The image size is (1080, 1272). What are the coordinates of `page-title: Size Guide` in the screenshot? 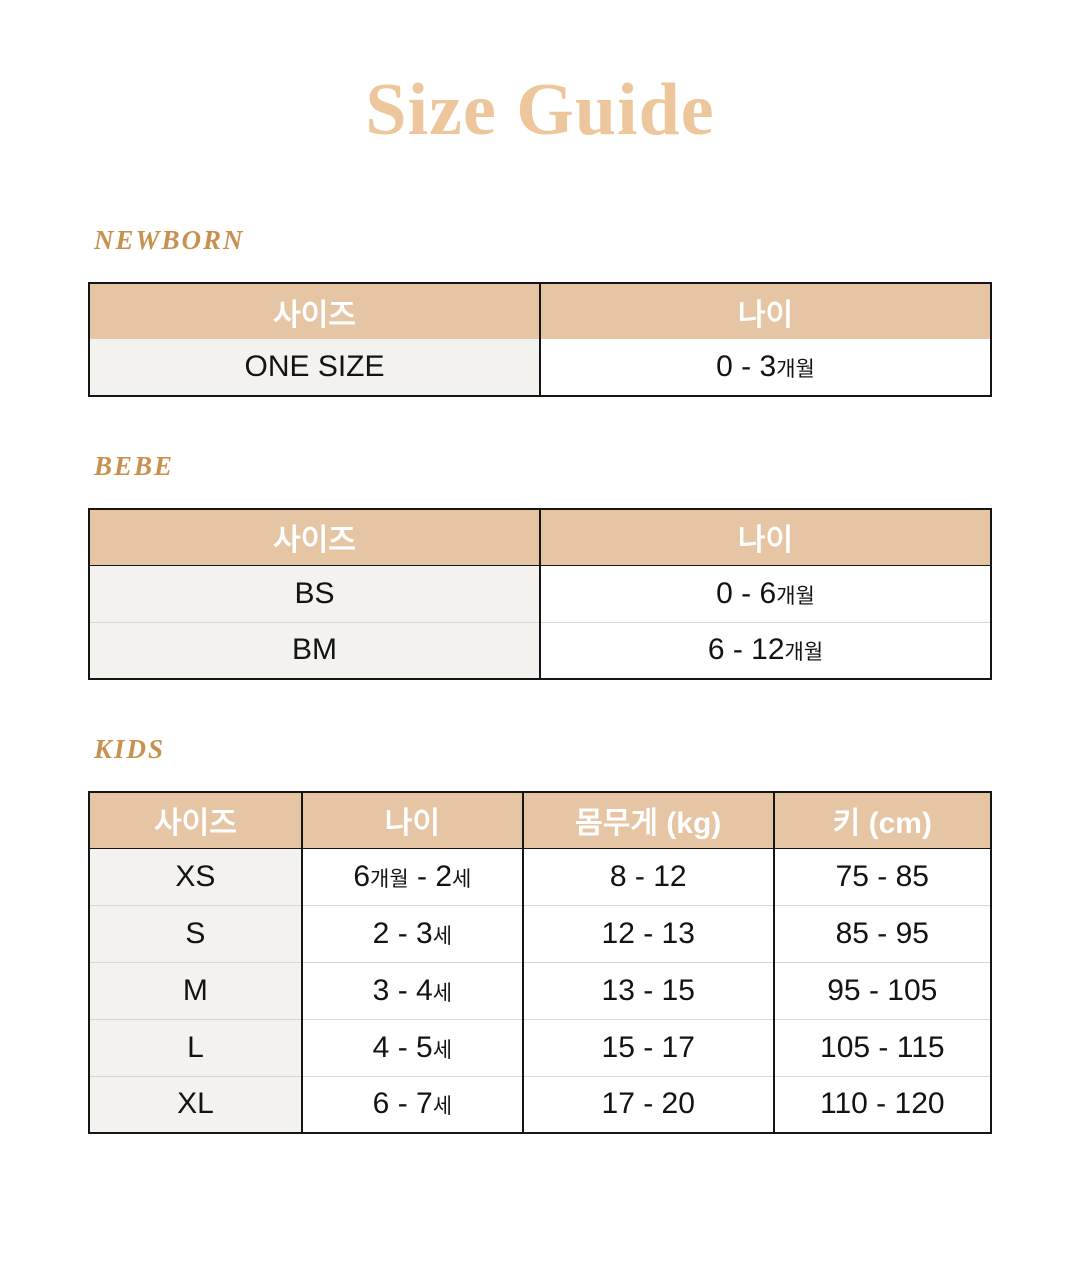 It's located at (540, 110).